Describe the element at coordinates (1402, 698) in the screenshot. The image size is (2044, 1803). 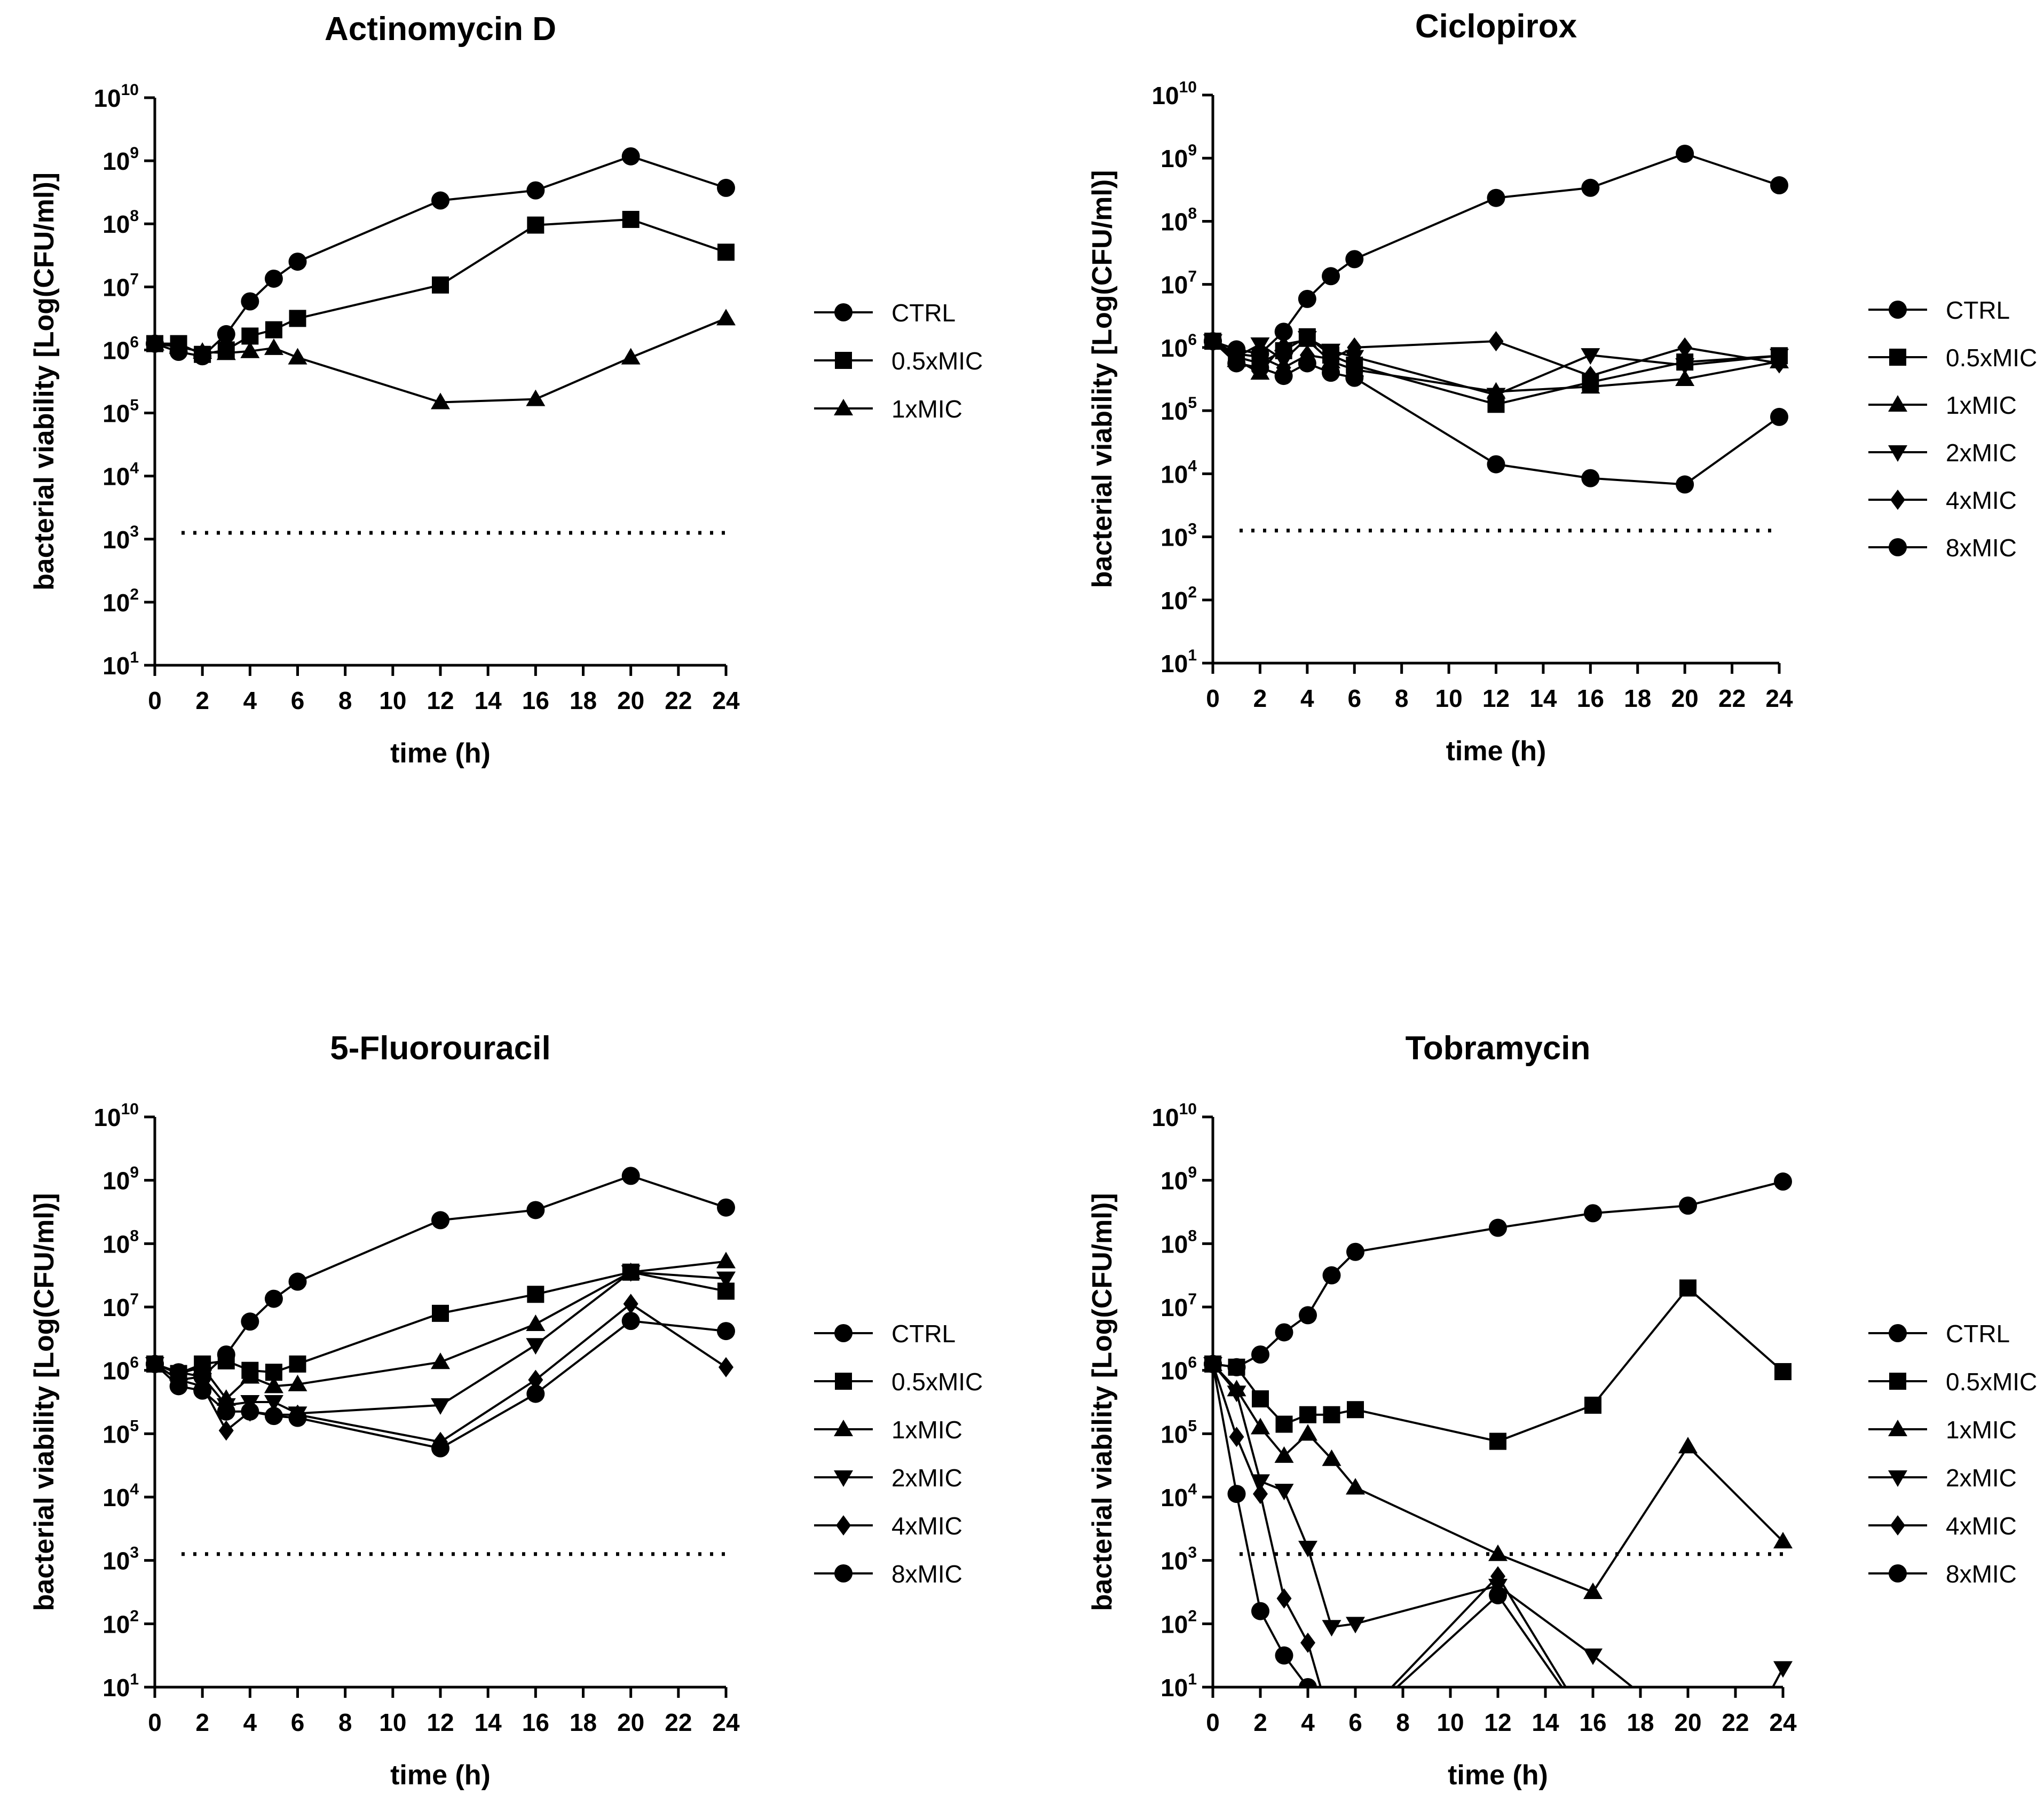
I see `x-tick-label: 8` at that location.